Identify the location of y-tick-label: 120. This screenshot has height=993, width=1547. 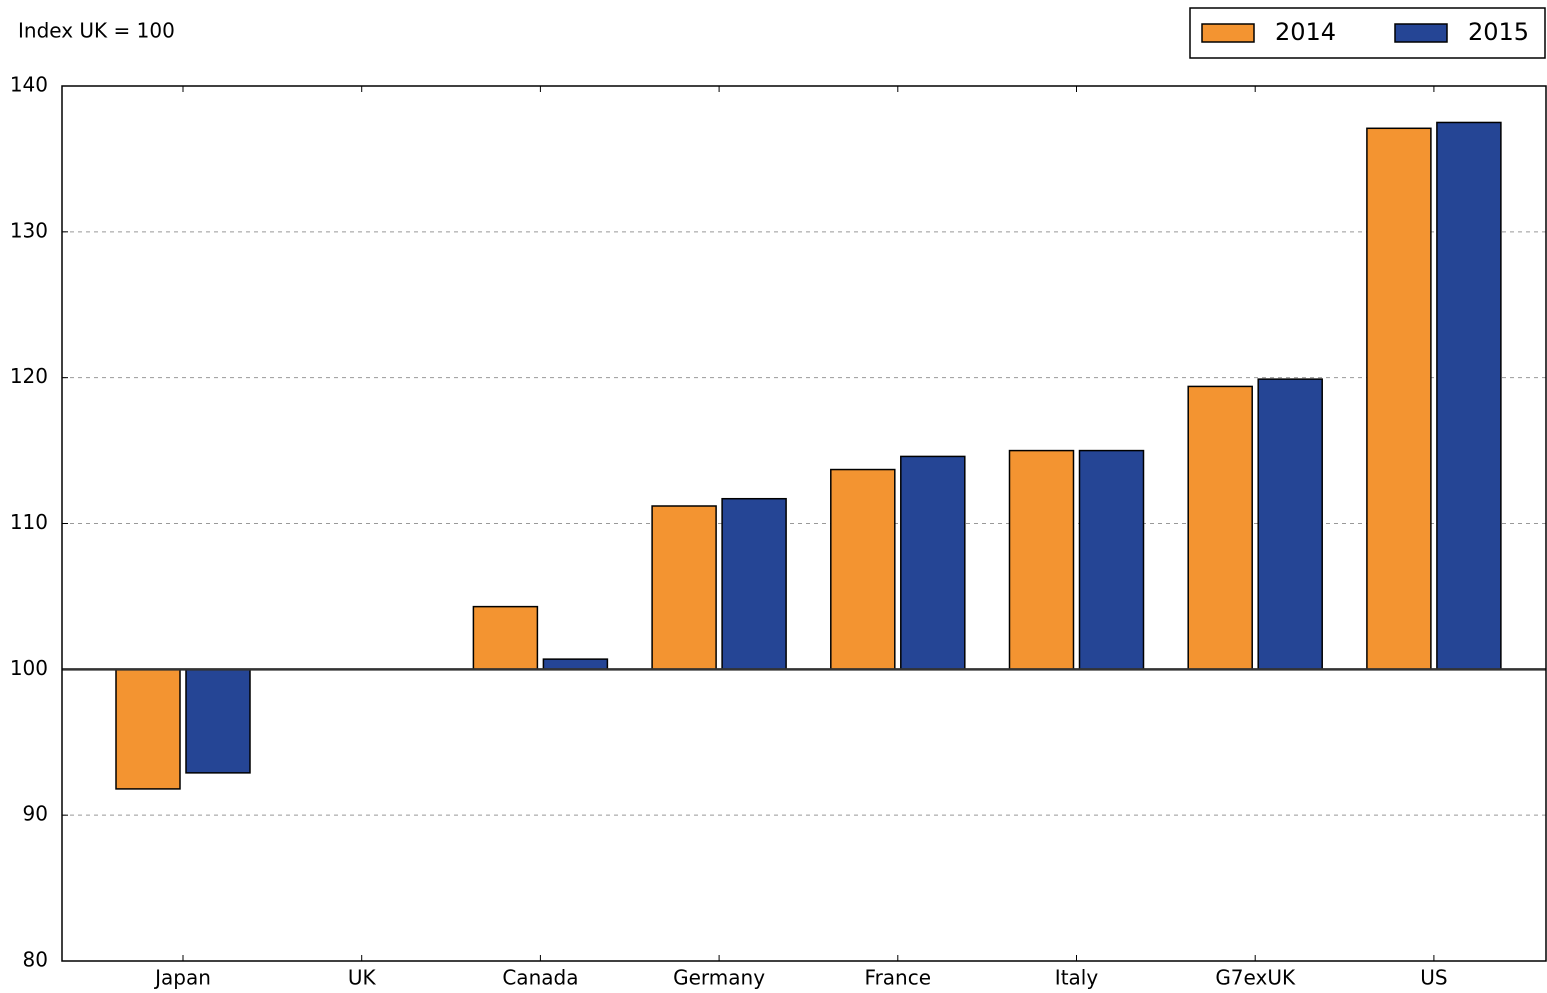
(29, 376).